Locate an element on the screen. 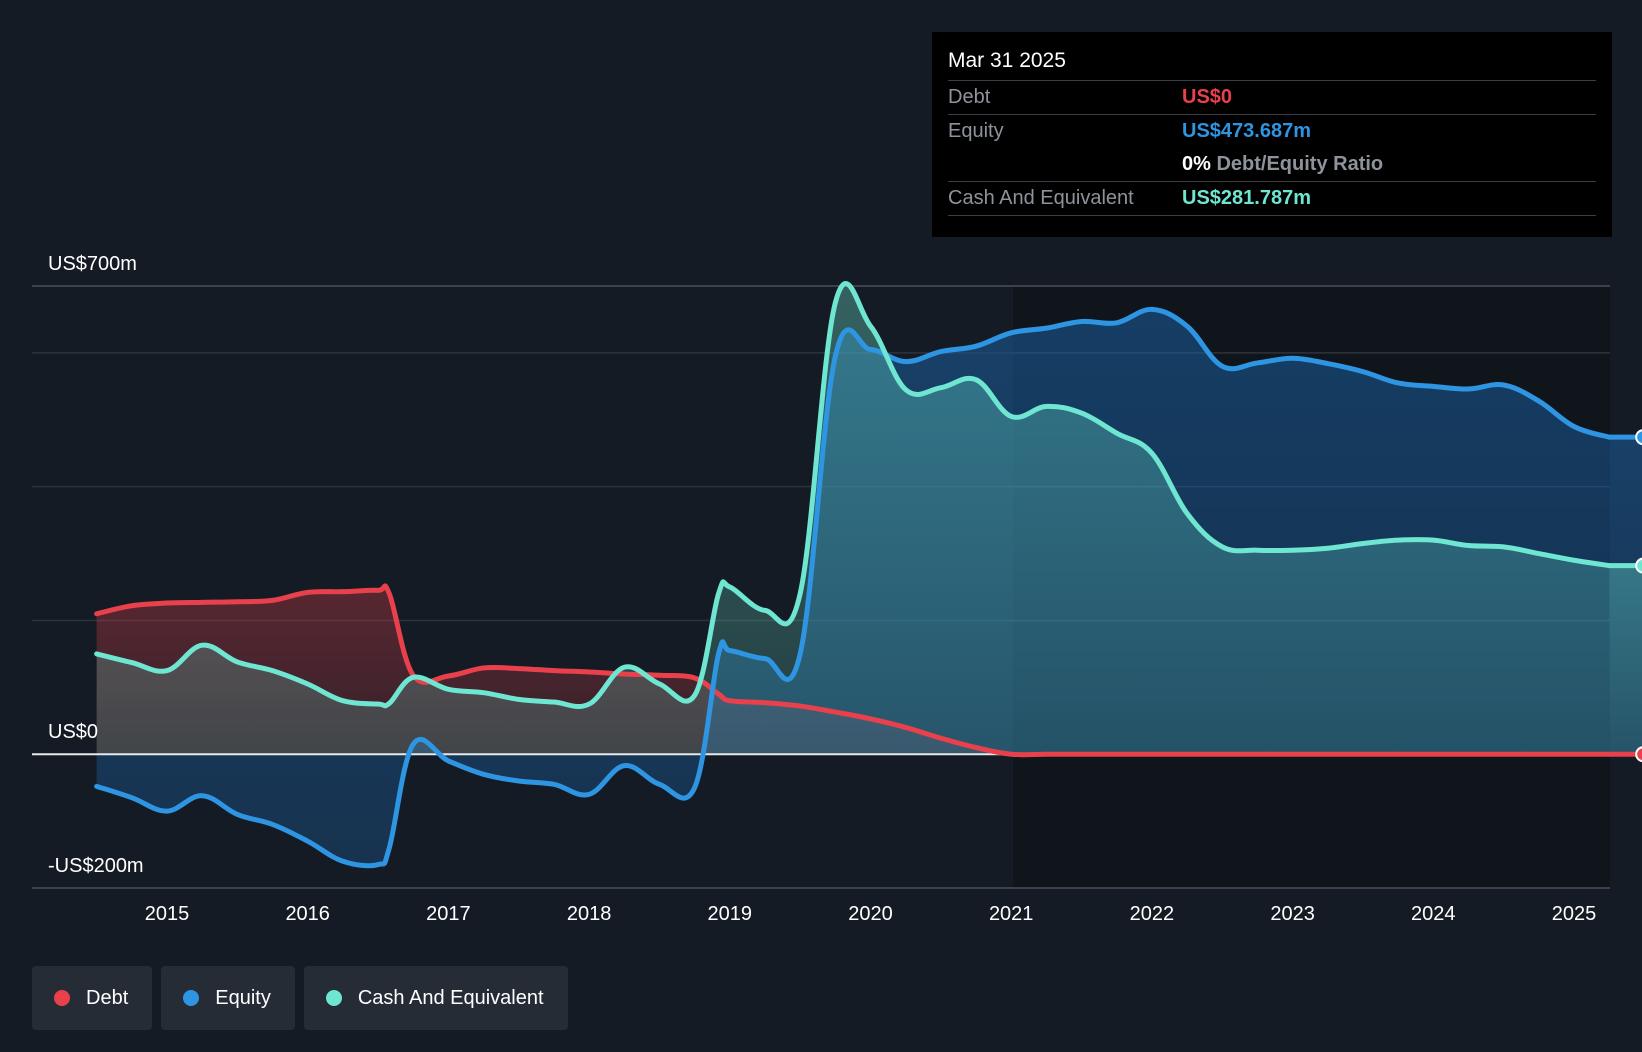 This screenshot has height=1052, width=1642. legend-label-cash: Cash And Equivalent is located at coordinates (450, 997).